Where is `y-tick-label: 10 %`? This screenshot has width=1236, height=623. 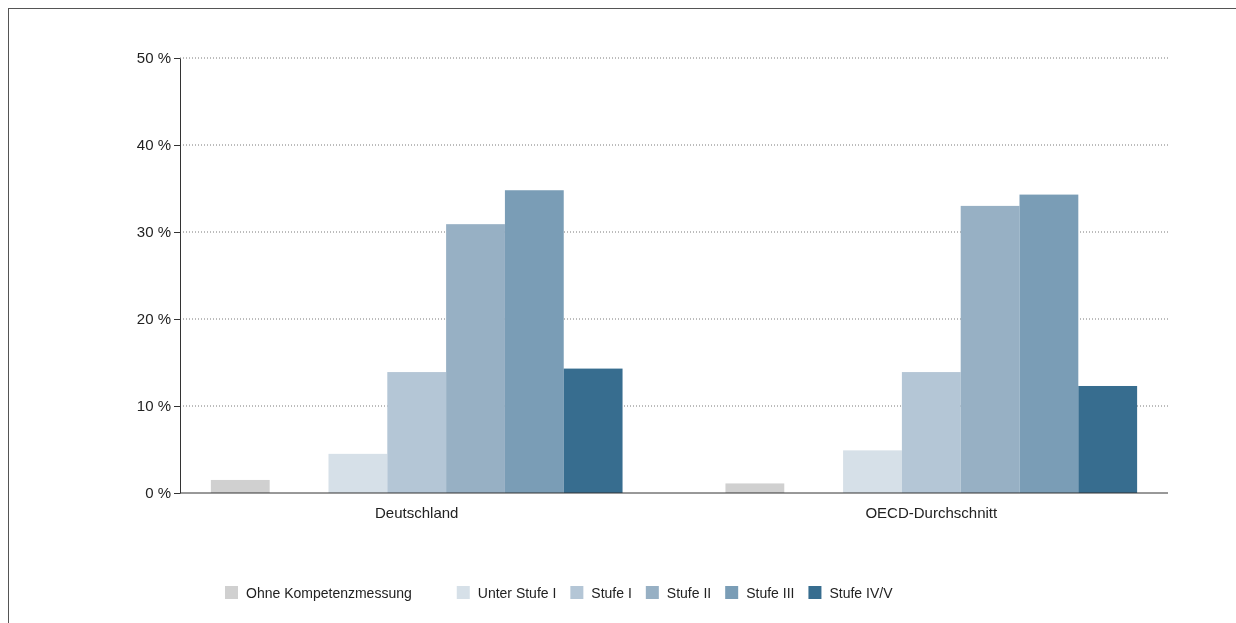
y-tick-label: 10 % is located at coordinates (153, 406).